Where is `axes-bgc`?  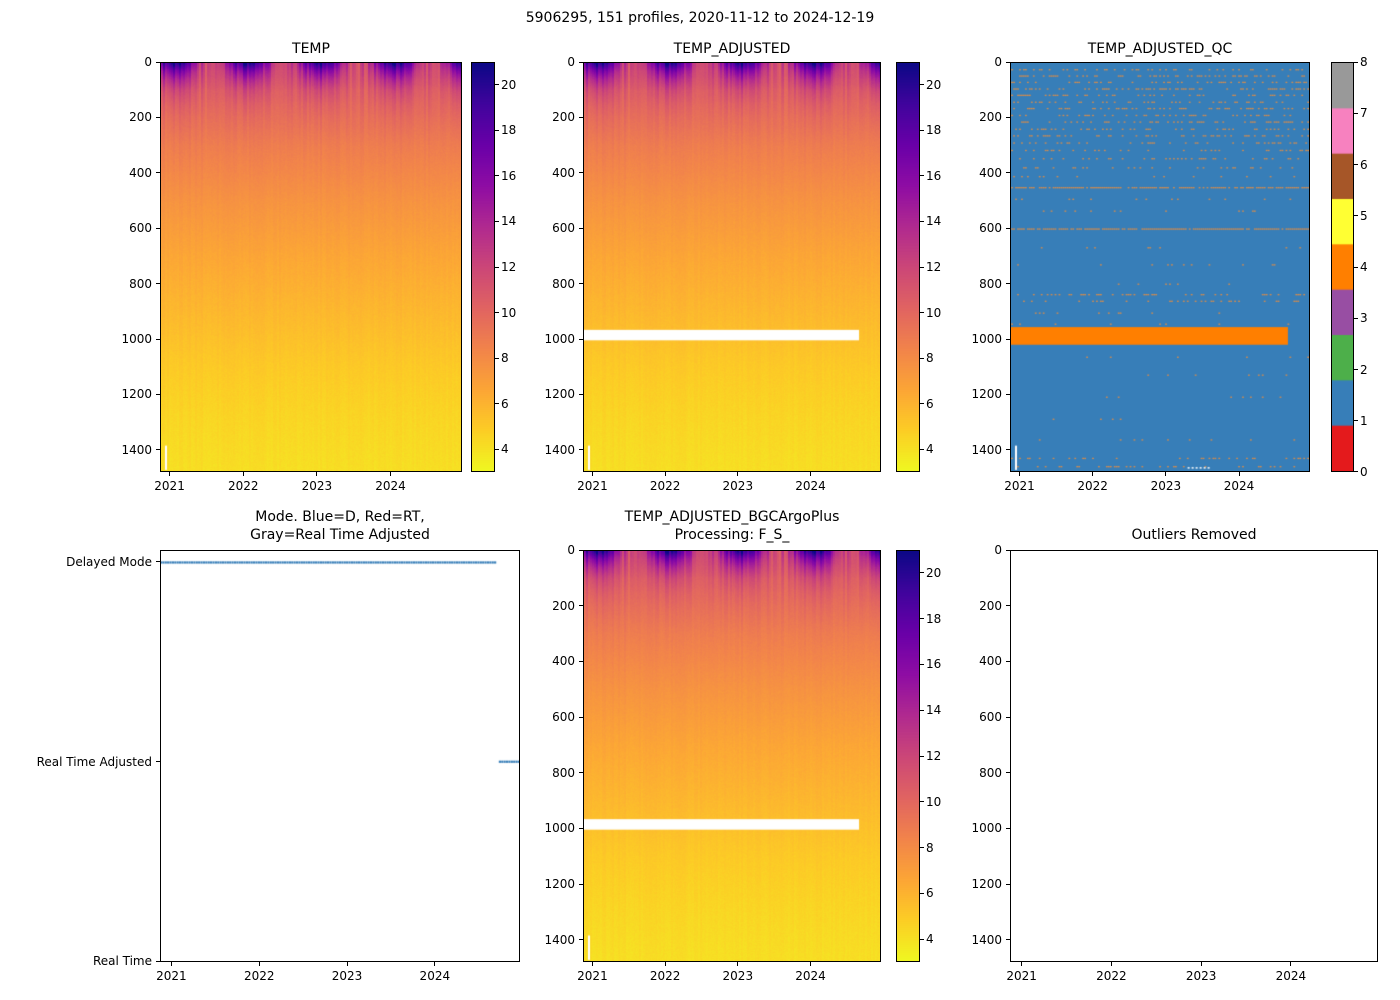 axes-bgc is located at coordinates (732, 756).